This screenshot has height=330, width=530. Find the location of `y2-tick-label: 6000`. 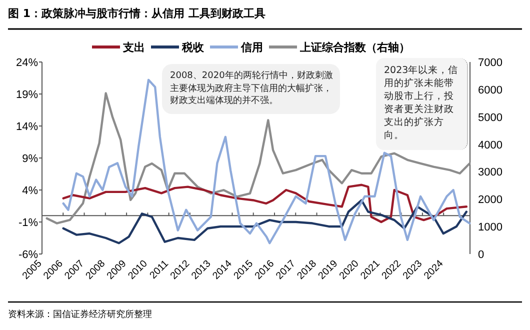

y2-tick-label: 6000 is located at coordinates (490, 90).